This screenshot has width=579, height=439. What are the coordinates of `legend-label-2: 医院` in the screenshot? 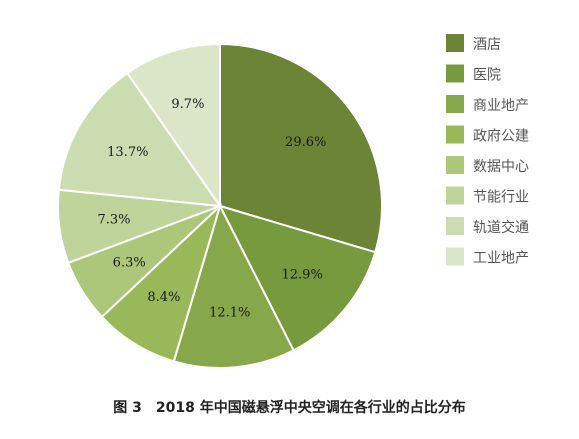 It's located at (487, 76).